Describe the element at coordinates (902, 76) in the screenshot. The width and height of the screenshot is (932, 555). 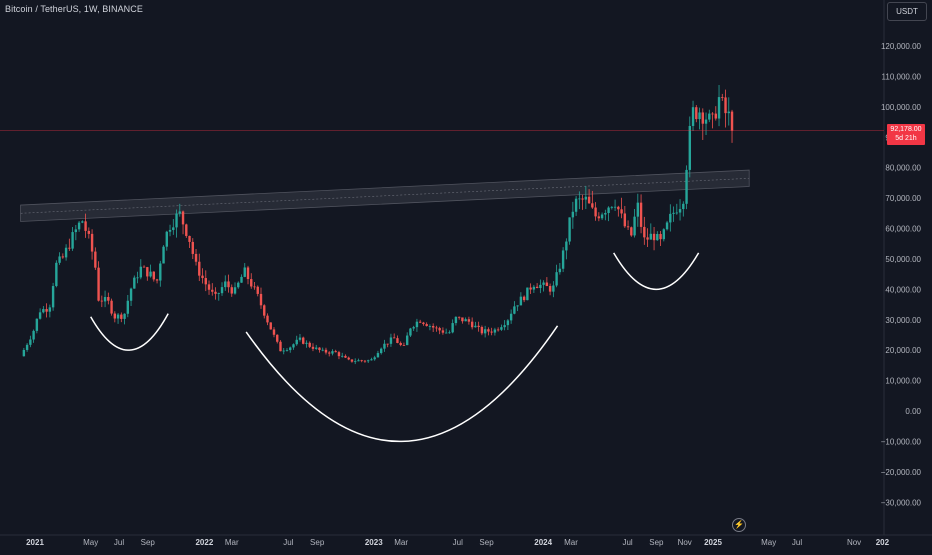
I see `price-tick-label: 110,000.00` at that location.